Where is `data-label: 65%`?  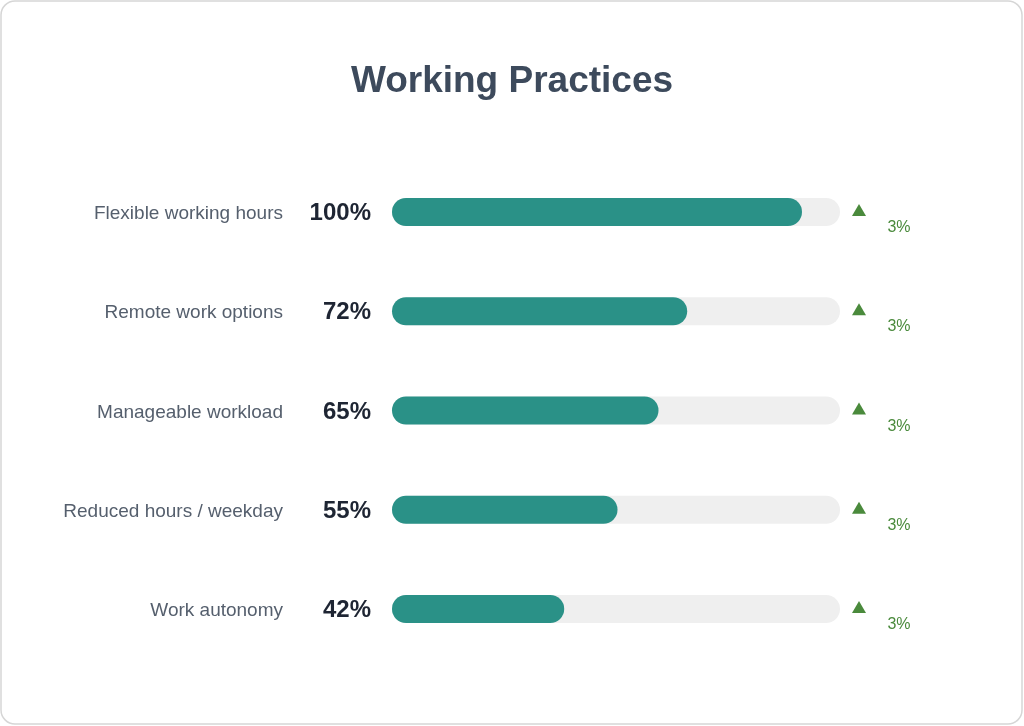
data-label: 65% is located at coordinates (346, 410).